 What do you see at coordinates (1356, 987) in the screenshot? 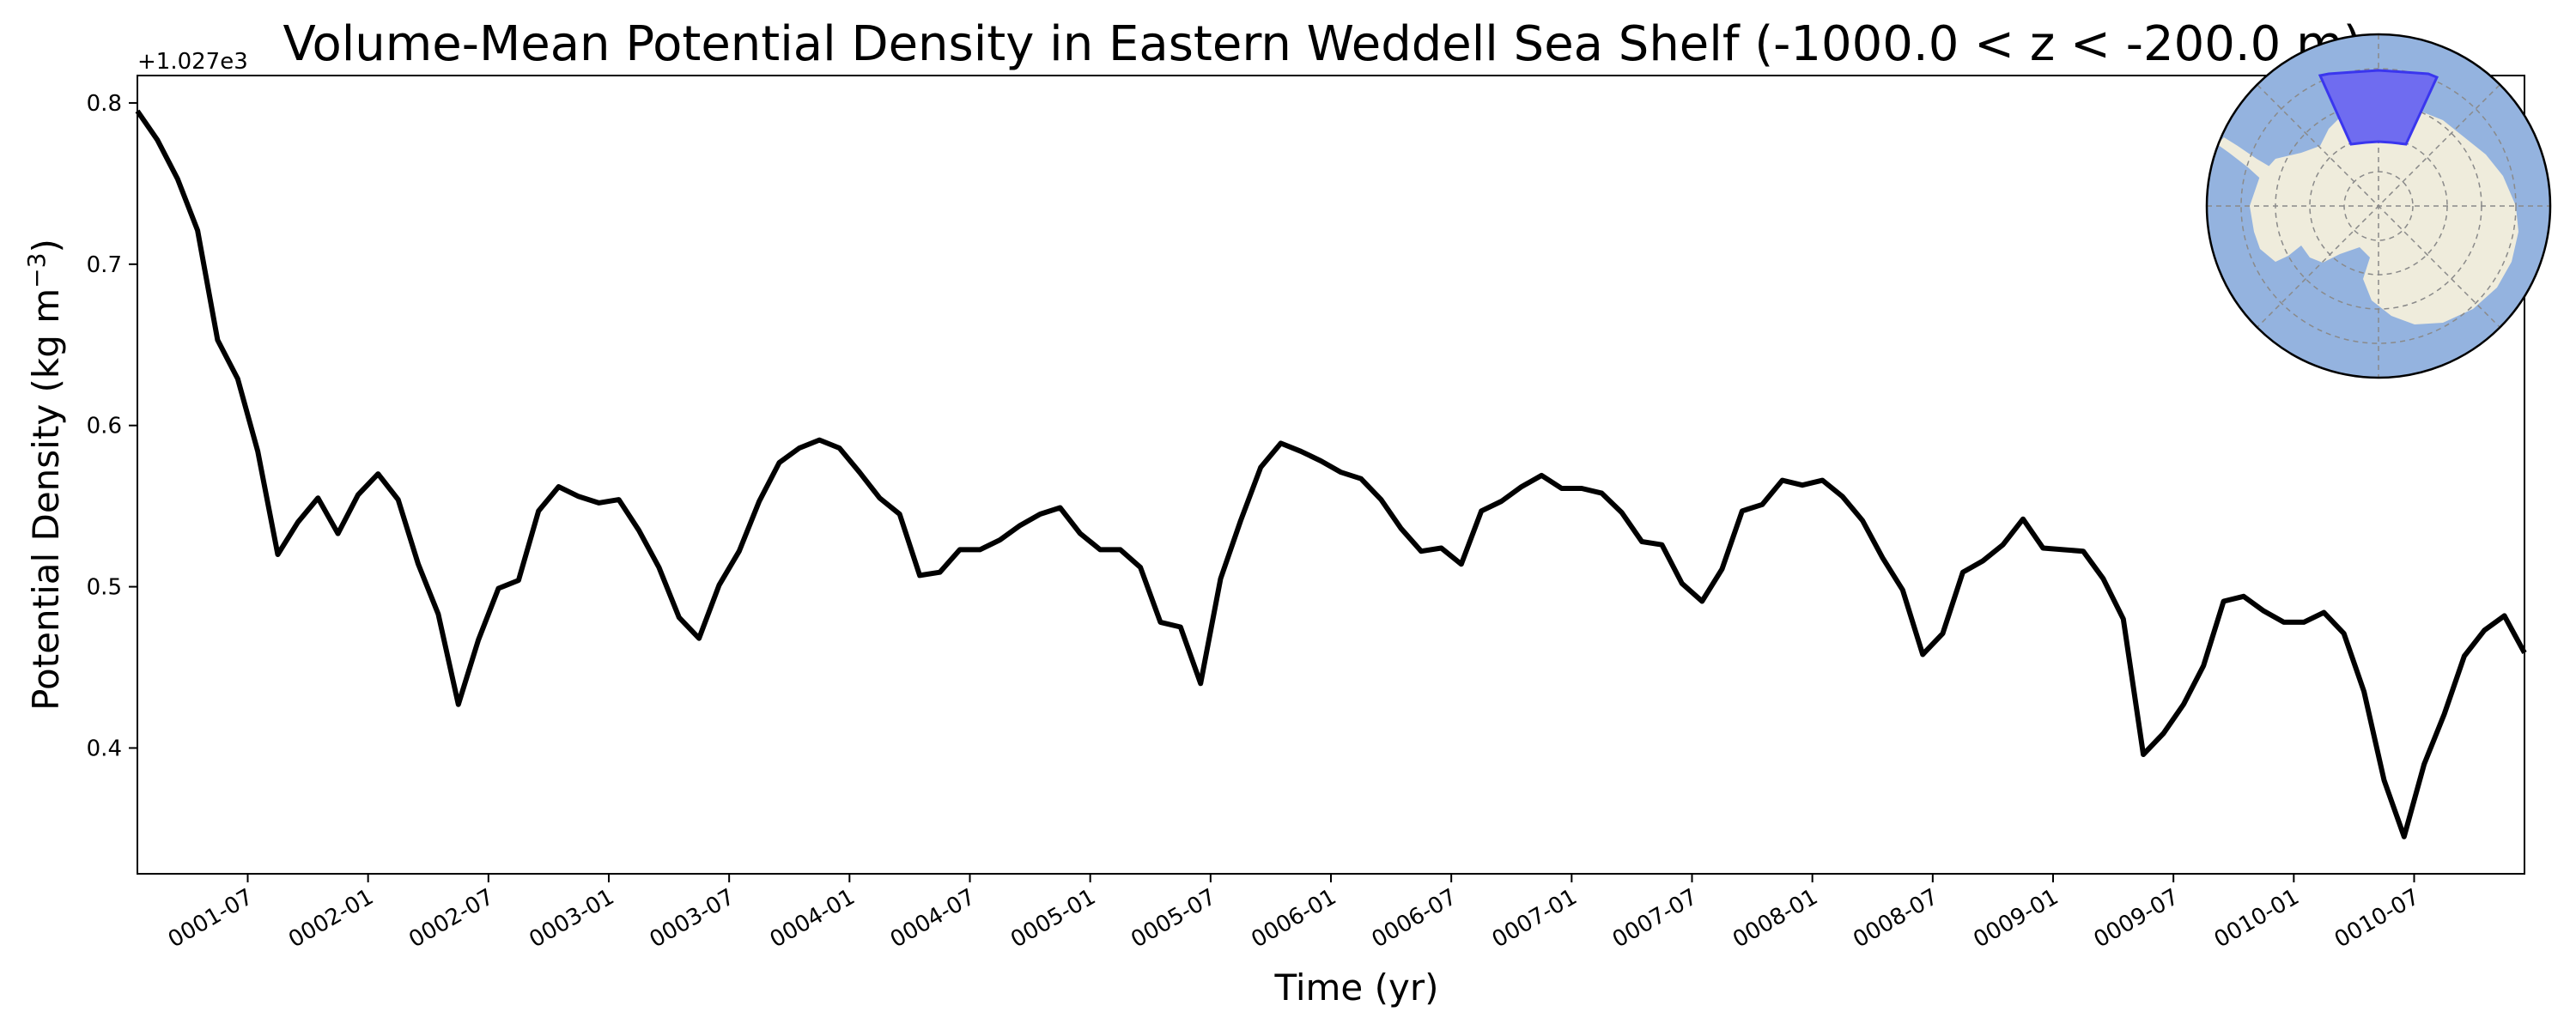
I see `x-axis-label: Time (yr)` at bounding box center [1356, 987].